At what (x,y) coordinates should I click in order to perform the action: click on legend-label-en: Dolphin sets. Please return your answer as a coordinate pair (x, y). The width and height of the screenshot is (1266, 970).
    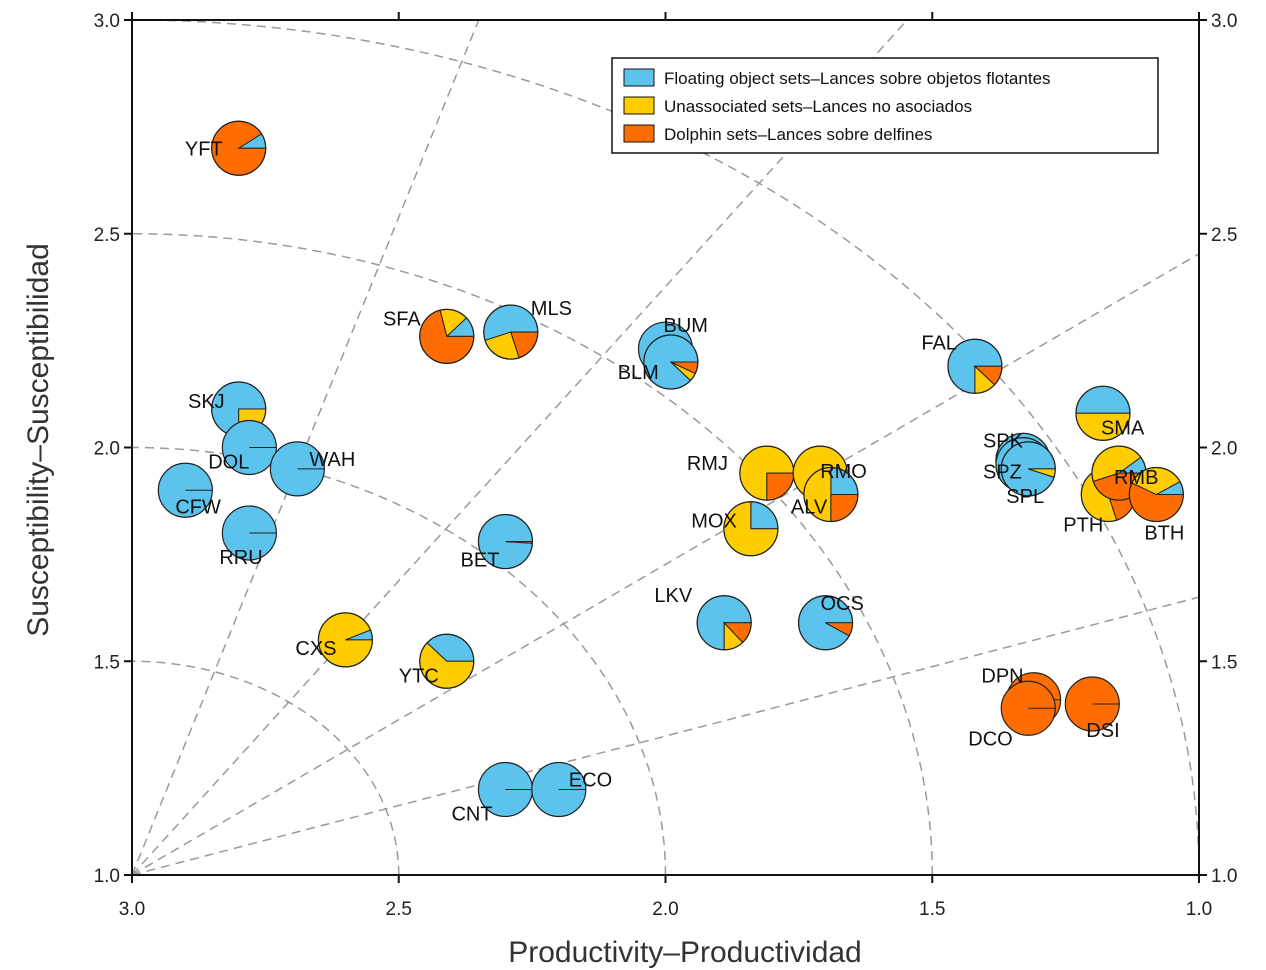
    Looking at the image, I should click on (711, 134).